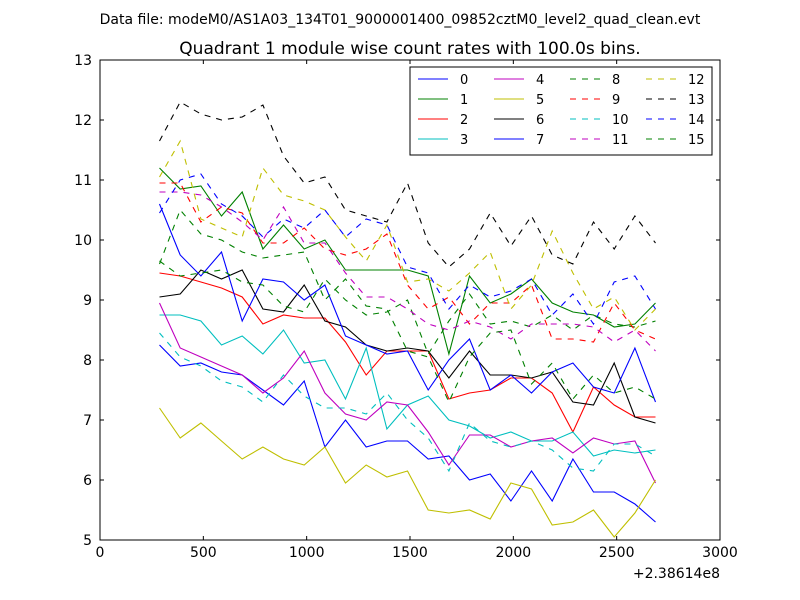  What do you see at coordinates (540, 140) in the screenshot?
I see `legend-label-7: 7` at bounding box center [540, 140].